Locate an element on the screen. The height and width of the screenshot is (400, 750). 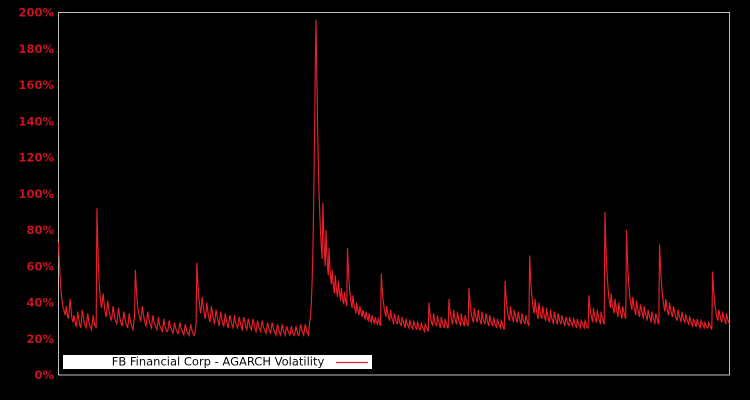
y-axis-tick-label: 0% is located at coordinates (44, 375).